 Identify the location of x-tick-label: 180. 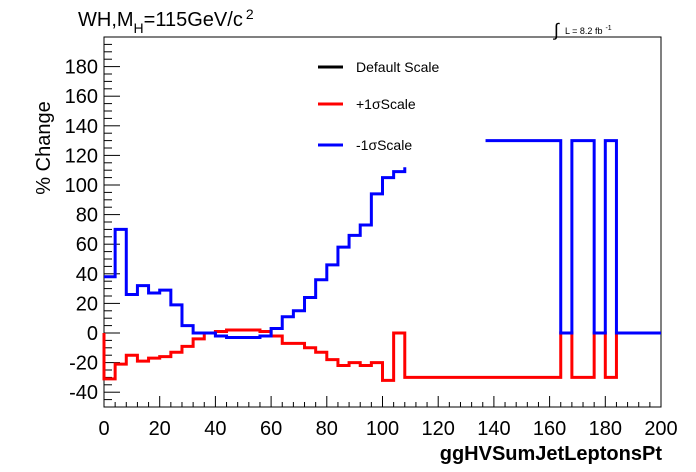
(605, 429).